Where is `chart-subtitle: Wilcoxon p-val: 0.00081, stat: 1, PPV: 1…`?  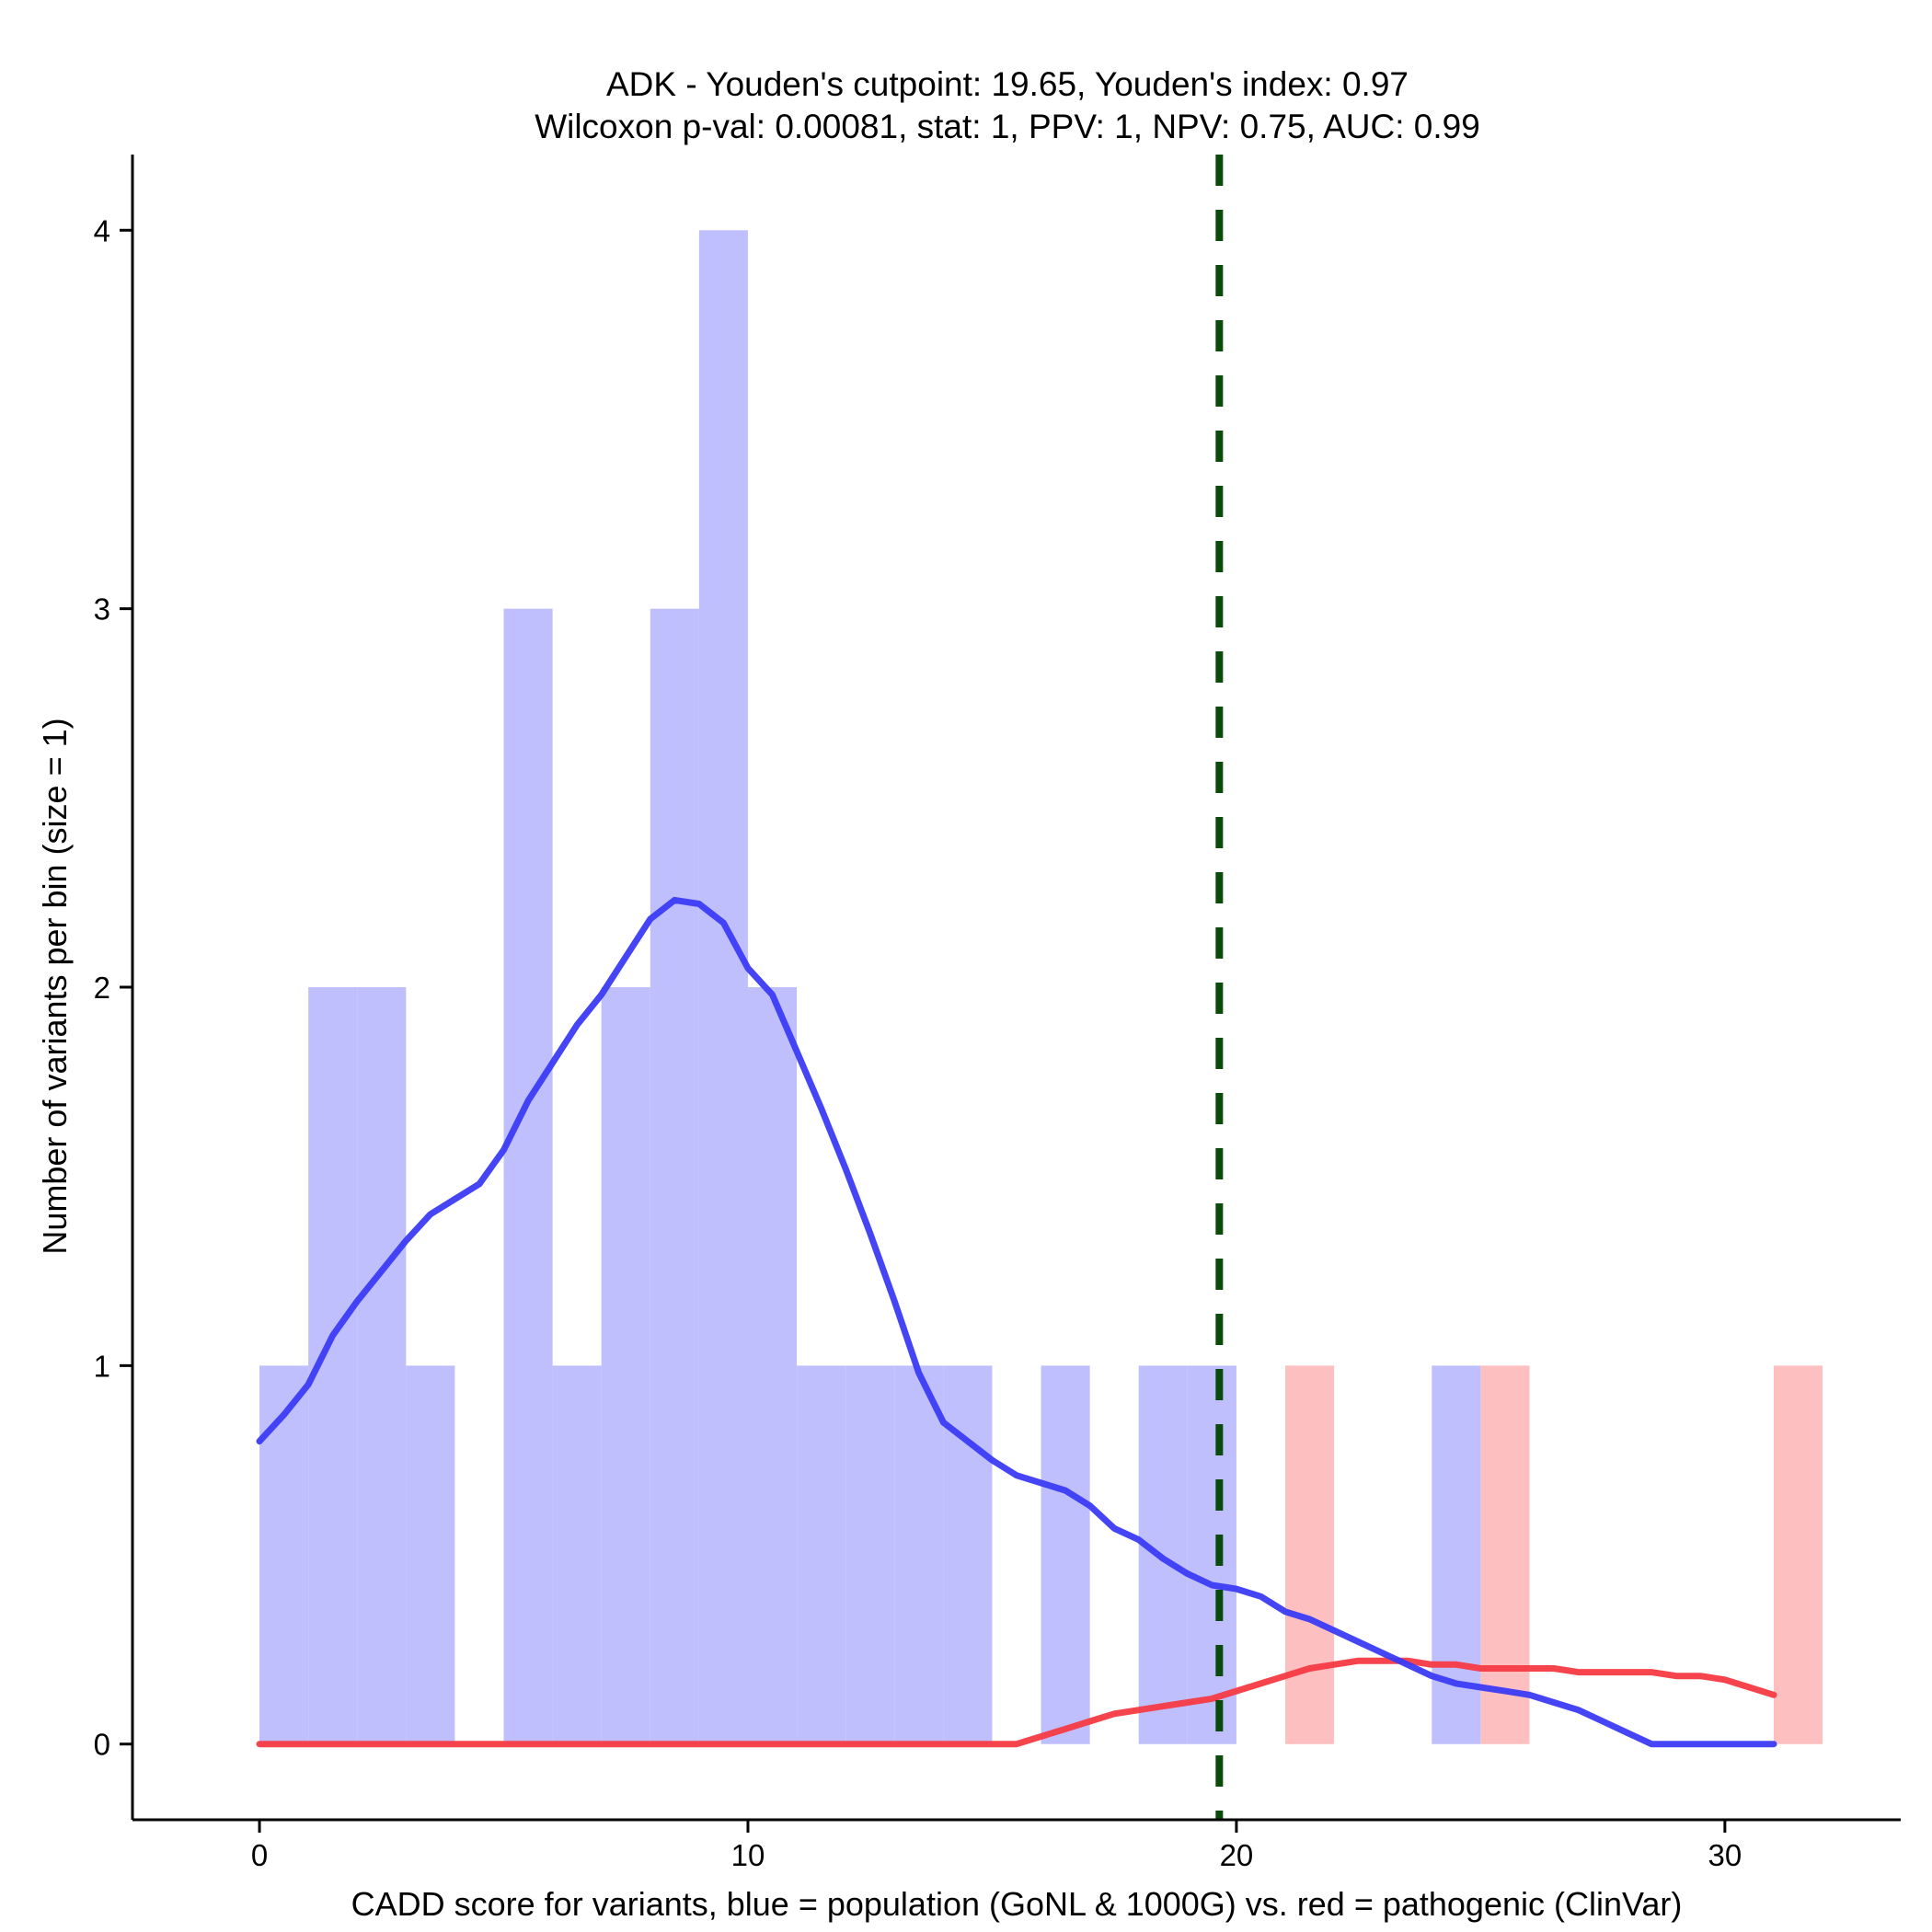
chart-subtitle: Wilcoxon p-val: 0.00081, stat: 1, PPV: 1… is located at coordinates (1007, 126).